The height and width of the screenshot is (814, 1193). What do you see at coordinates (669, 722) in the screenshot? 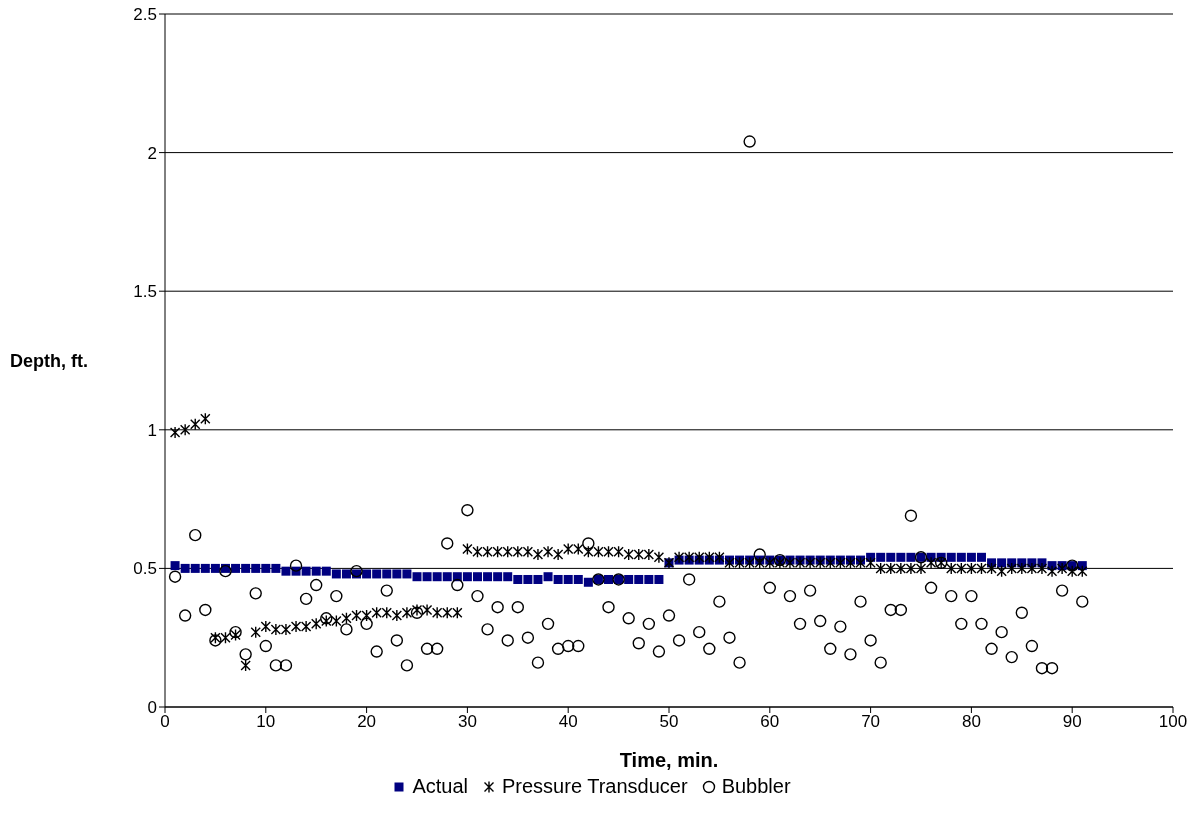
I see `x-tick-label: 50` at bounding box center [669, 722].